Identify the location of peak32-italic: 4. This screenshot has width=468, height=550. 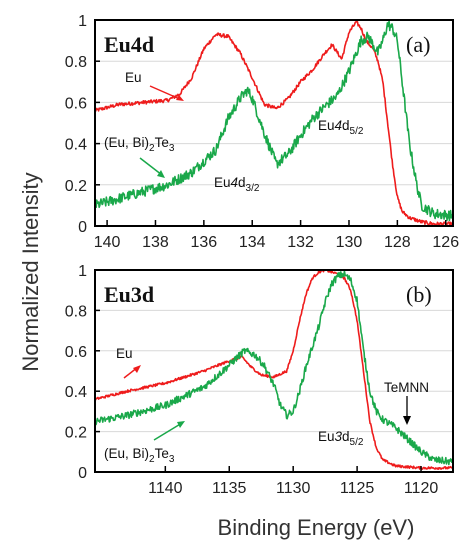
(235, 182).